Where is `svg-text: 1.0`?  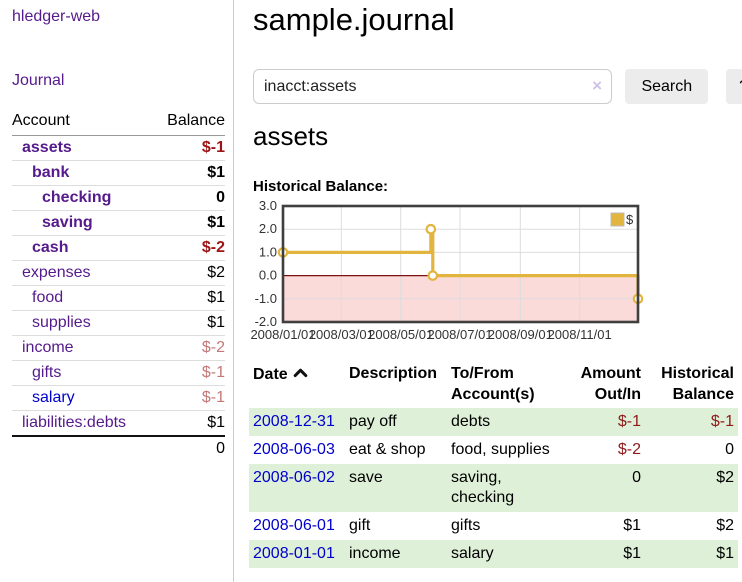 svg-text: 1.0 is located at coordinates (268, 251).